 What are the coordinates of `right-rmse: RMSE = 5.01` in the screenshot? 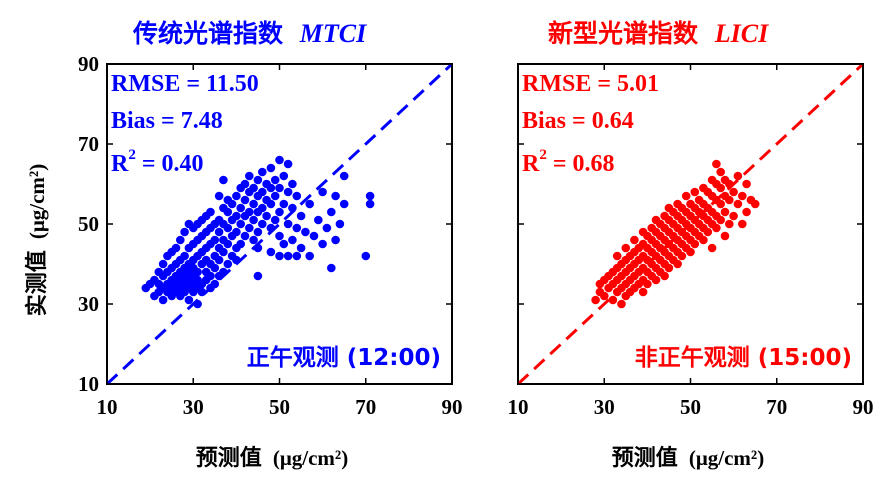 It's located at (590, 84).